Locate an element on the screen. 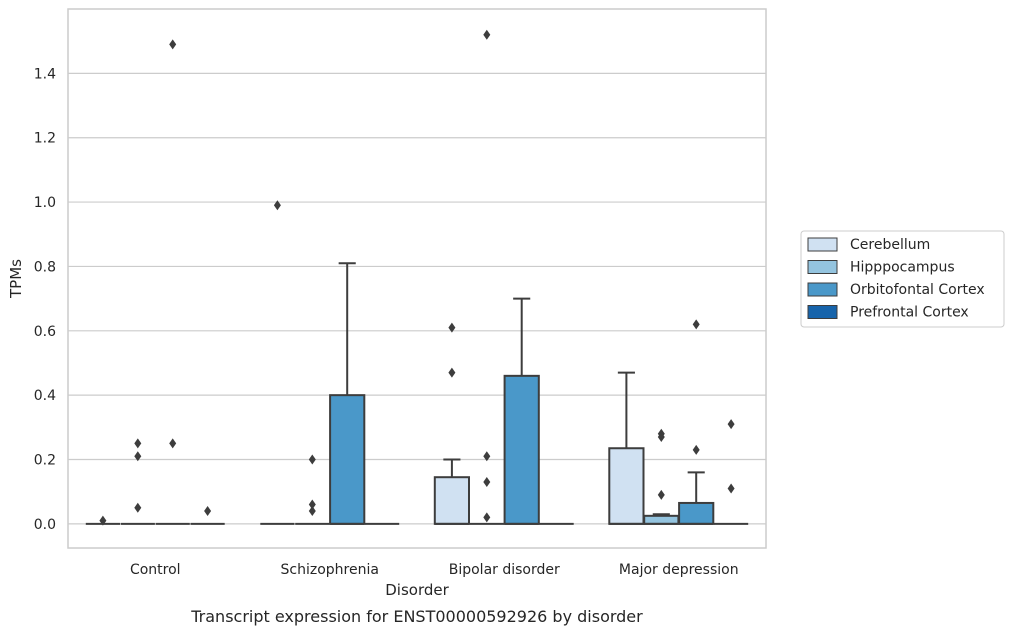  x-tick-label: Bipolar disorder is located at coordinates (504, 570).